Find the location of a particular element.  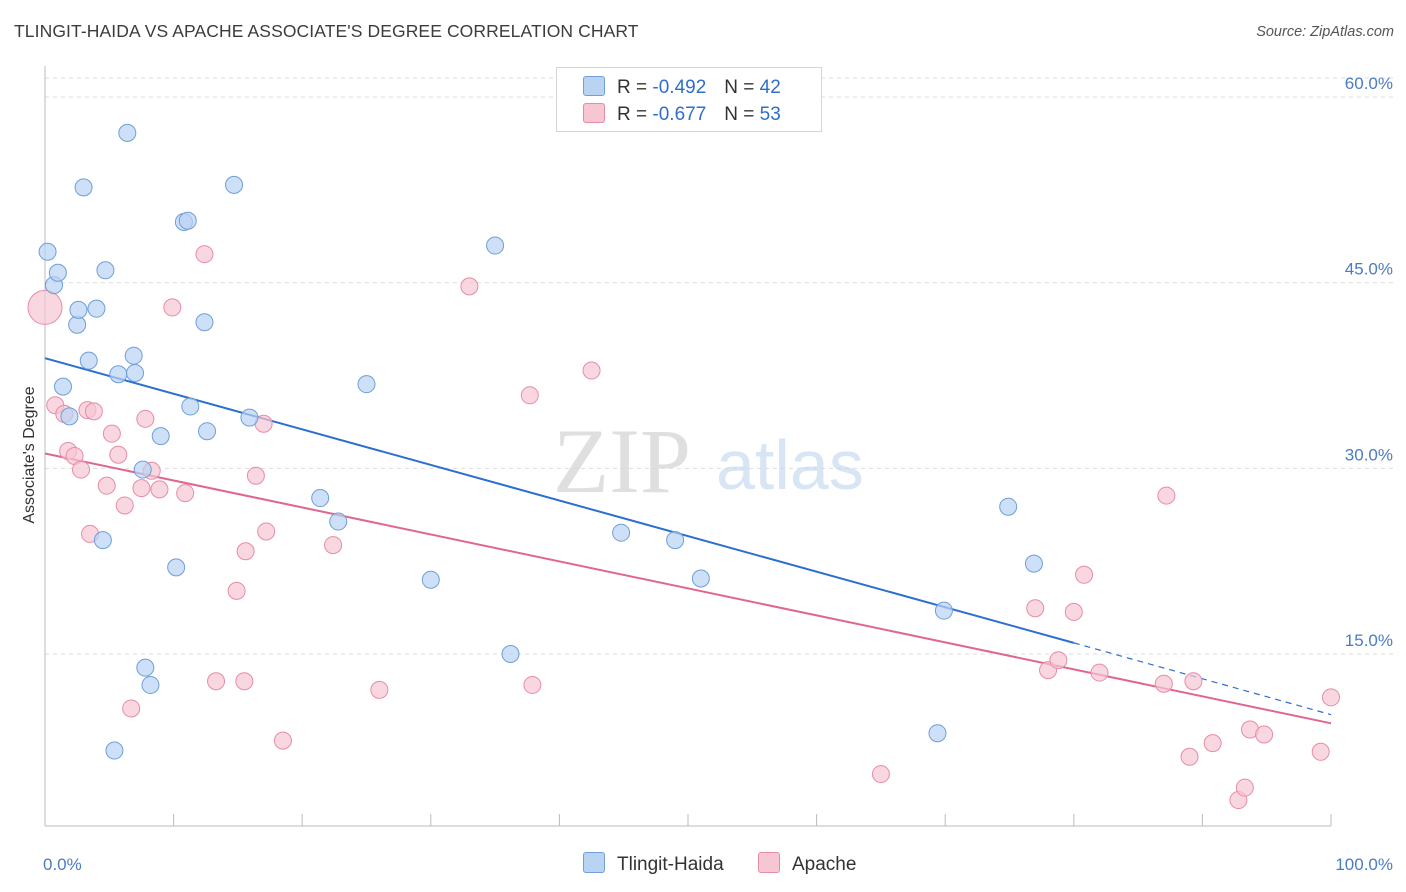

legend-swatch-tlingit-haida is located at coordinates (594, 86).